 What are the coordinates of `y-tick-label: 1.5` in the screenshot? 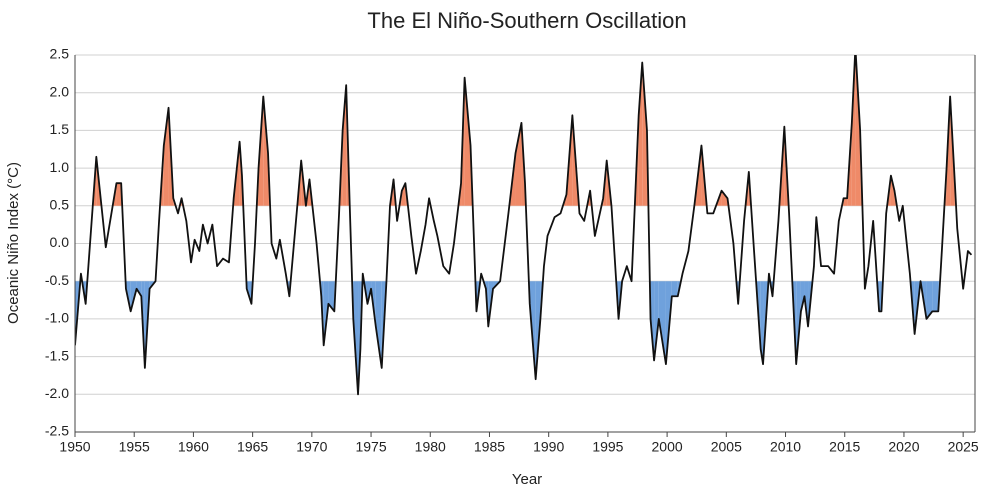 It's located at (60, 129).